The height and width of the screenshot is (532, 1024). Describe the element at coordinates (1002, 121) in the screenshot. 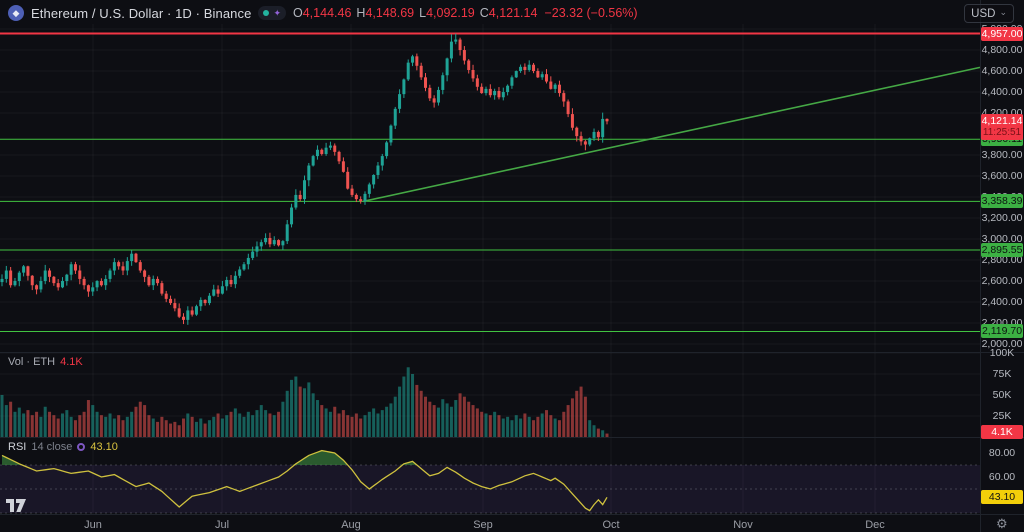

I see `last-price-value: 4,121.14` at that location.